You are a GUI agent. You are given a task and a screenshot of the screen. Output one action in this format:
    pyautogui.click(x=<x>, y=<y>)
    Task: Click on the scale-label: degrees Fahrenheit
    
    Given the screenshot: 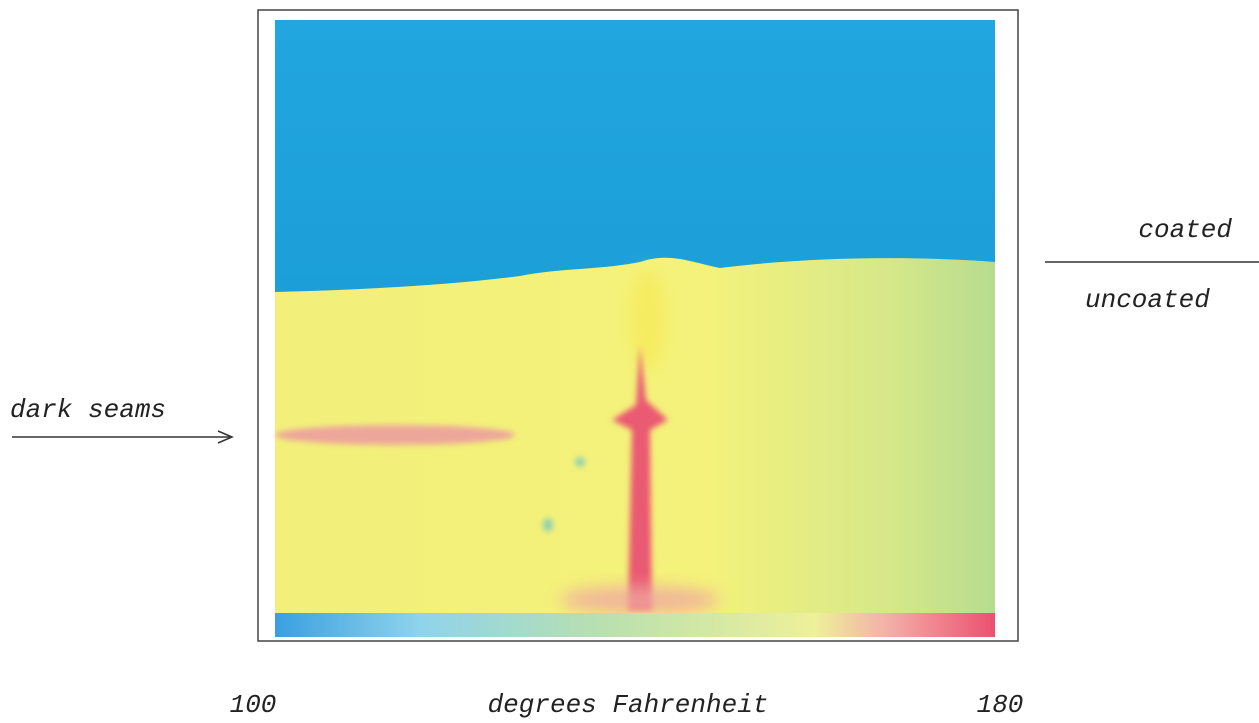 What is the action you would take?
    pyautogui.click(x=628, y=705)
    